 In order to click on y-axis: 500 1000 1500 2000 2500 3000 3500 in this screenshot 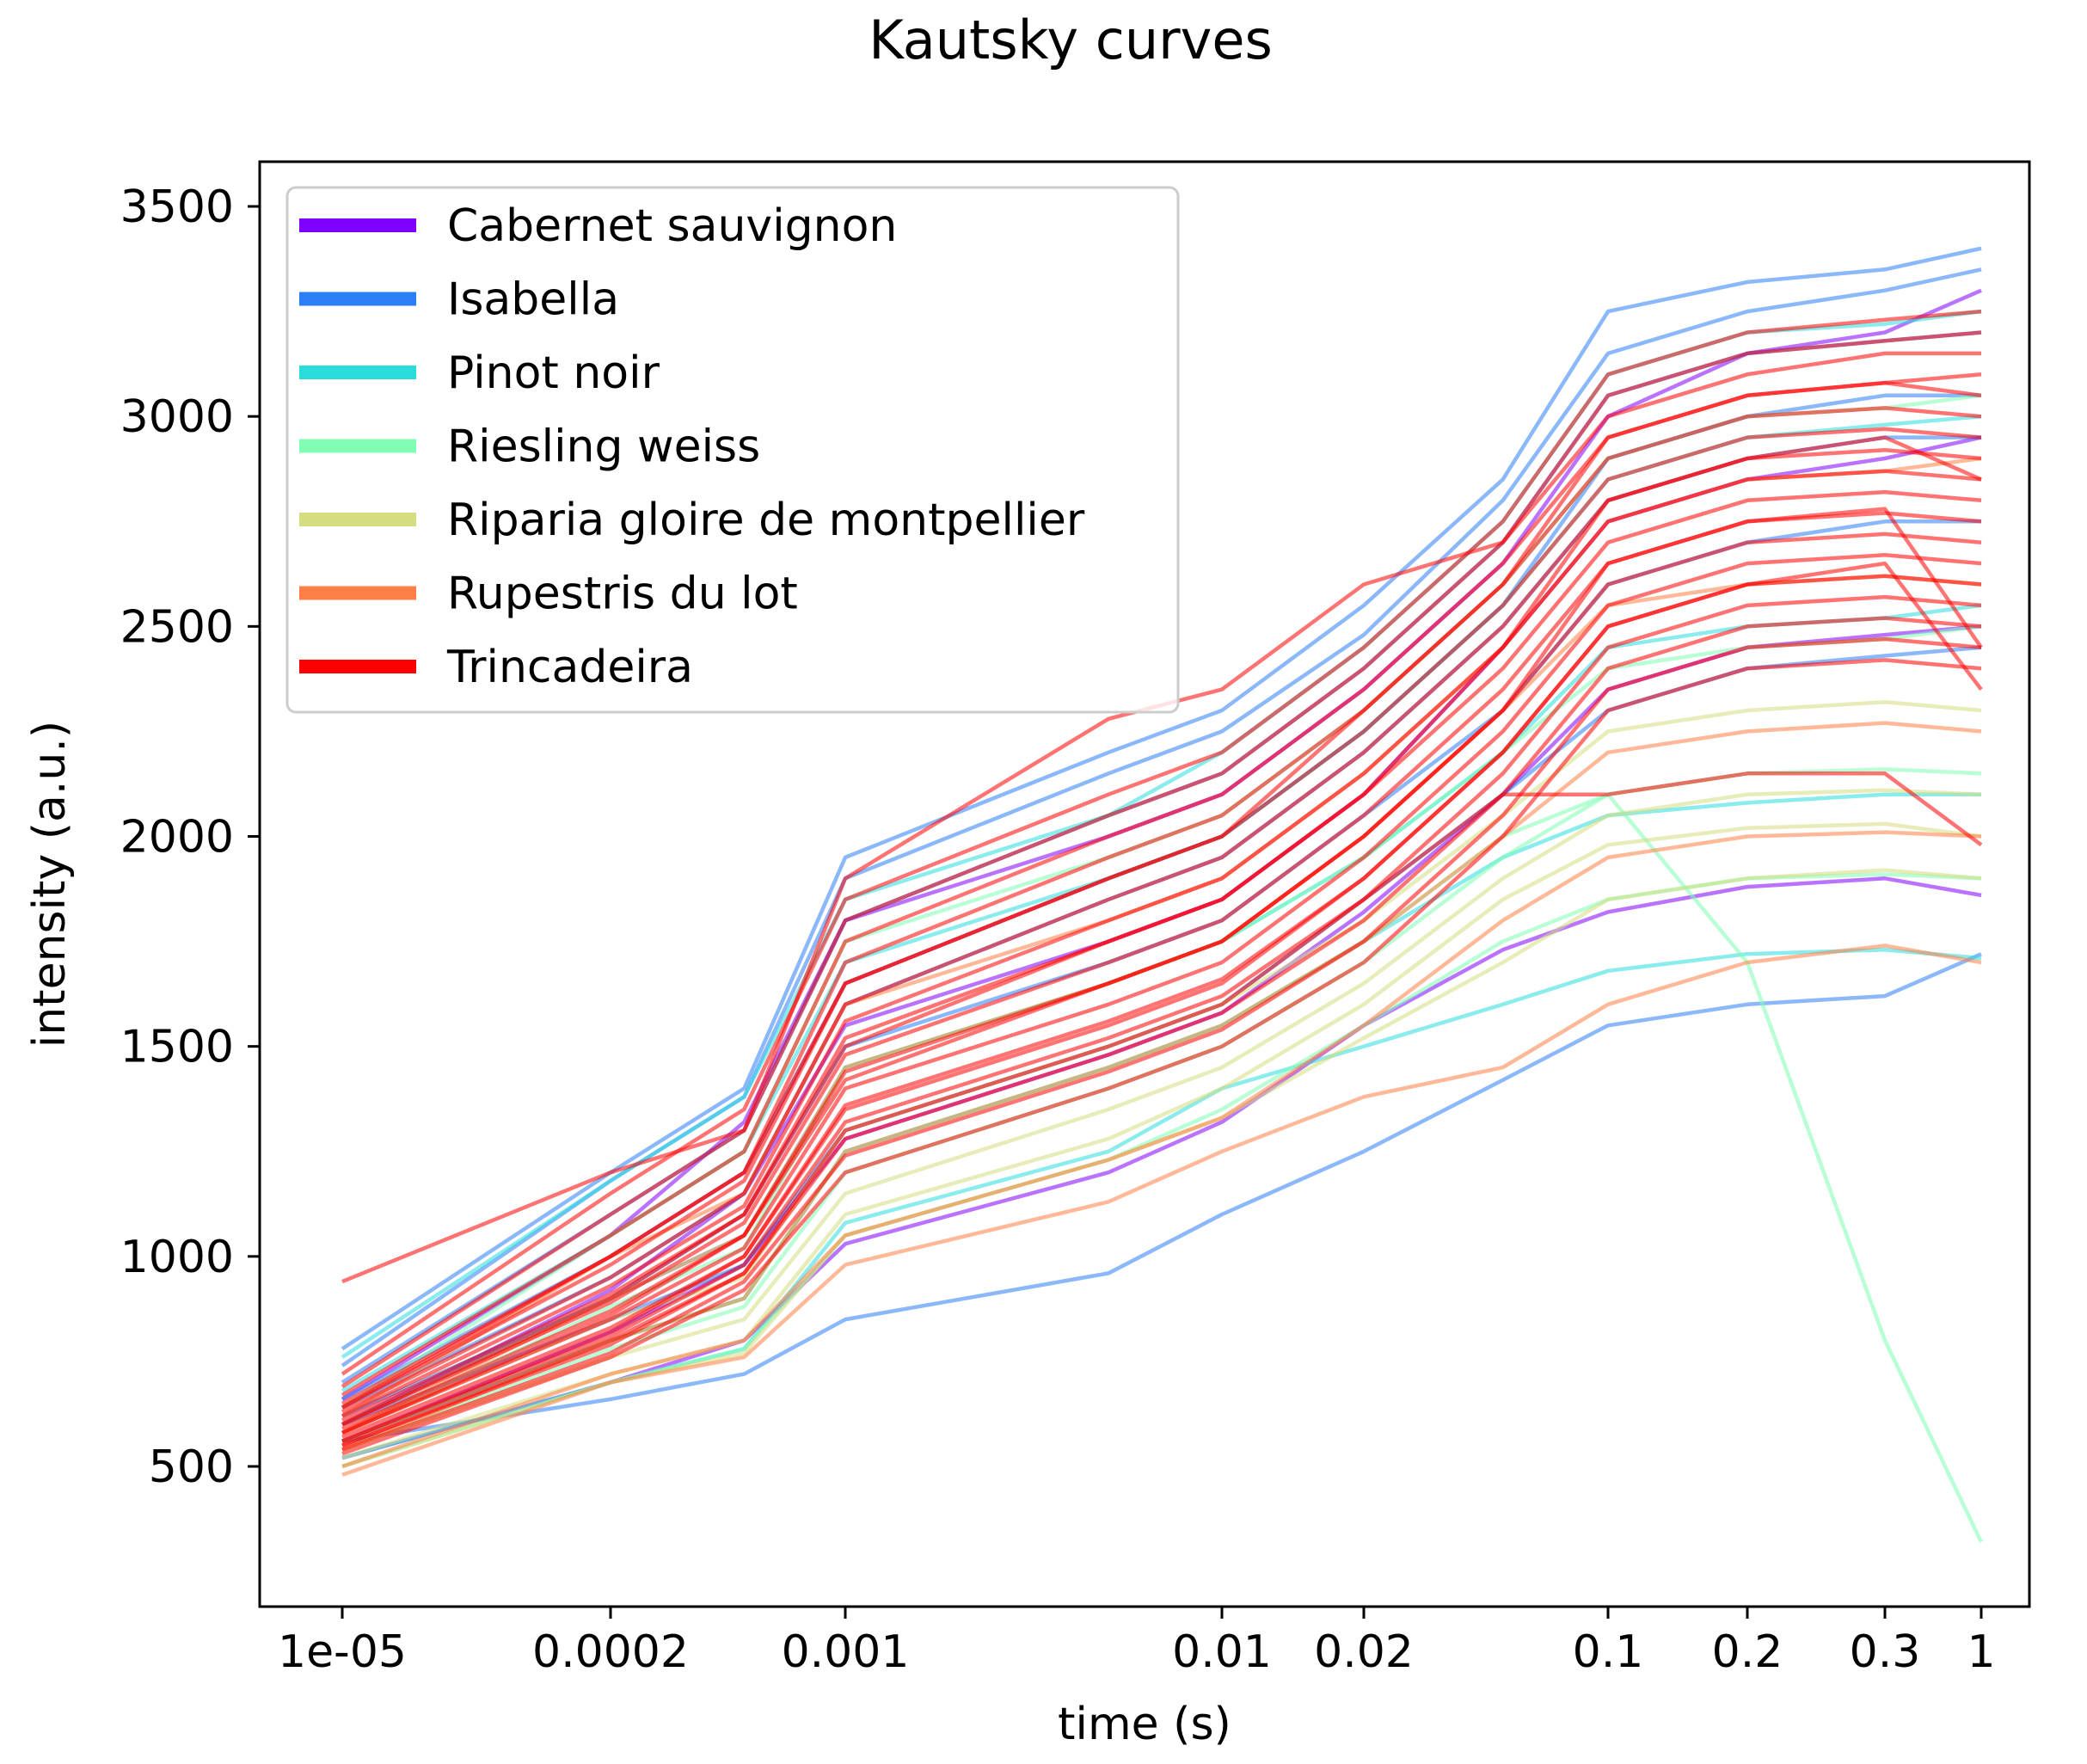, I will do `click(190, 837)`.